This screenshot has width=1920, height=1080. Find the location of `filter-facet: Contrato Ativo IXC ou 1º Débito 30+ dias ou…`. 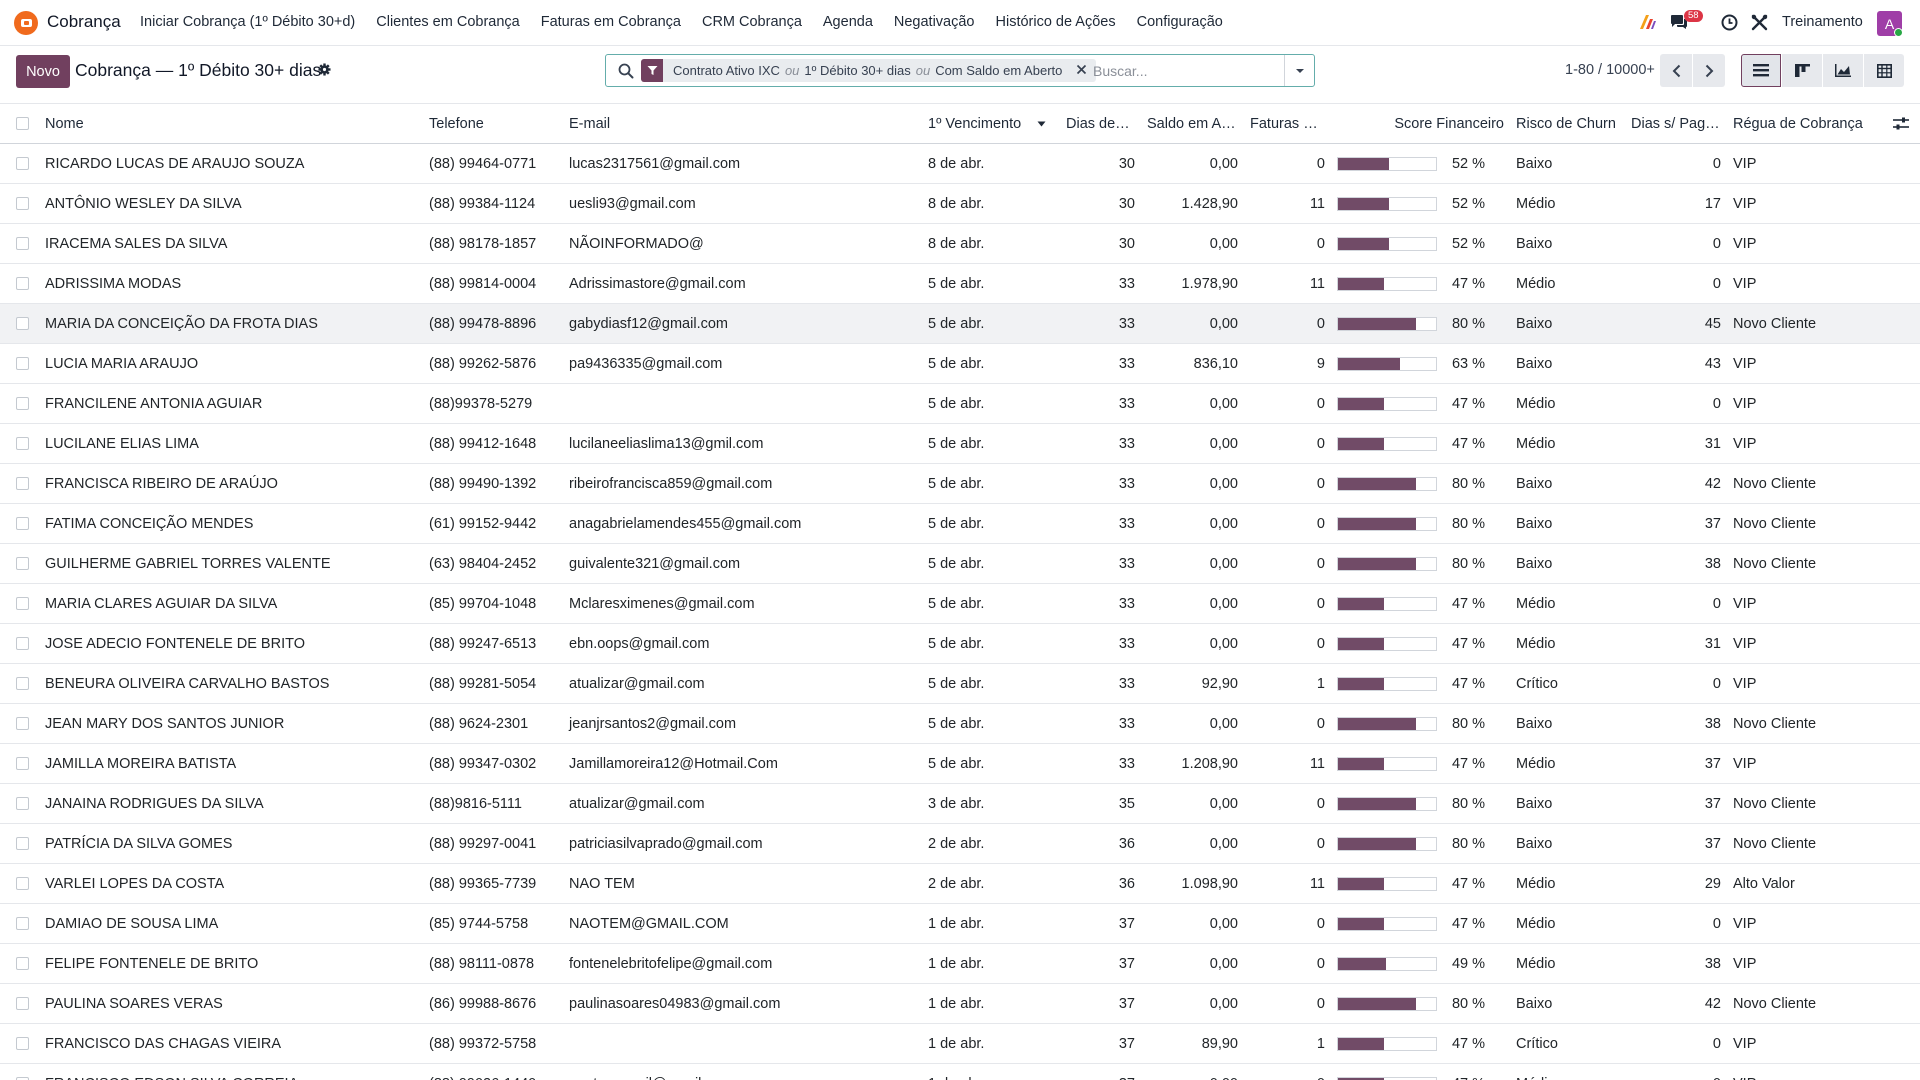

filter-facet: Contrato Ativo IXC ou 1º Débito 30+ dias ou… is located at coordinates (868, 70).